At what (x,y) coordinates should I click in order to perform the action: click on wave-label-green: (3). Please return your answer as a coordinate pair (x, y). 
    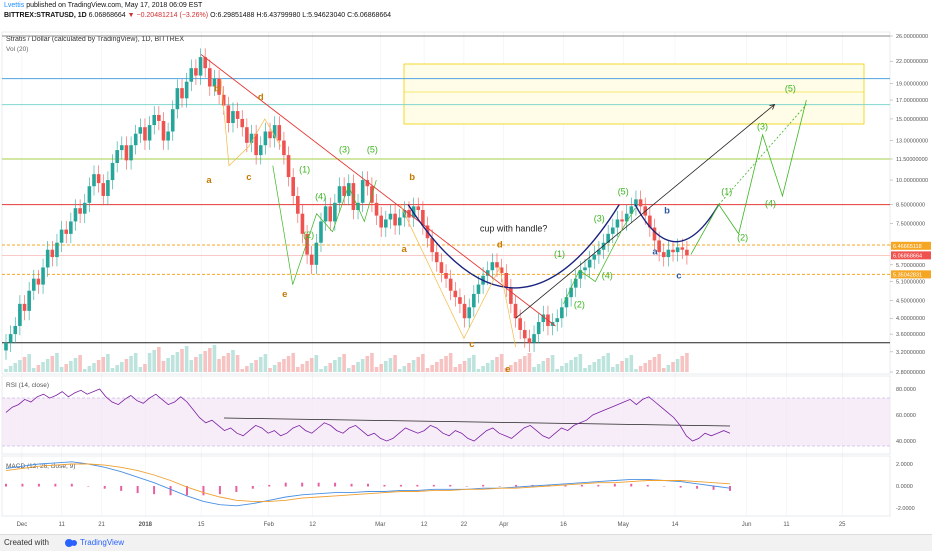
    Looking at the image, I should click on (344, 150).